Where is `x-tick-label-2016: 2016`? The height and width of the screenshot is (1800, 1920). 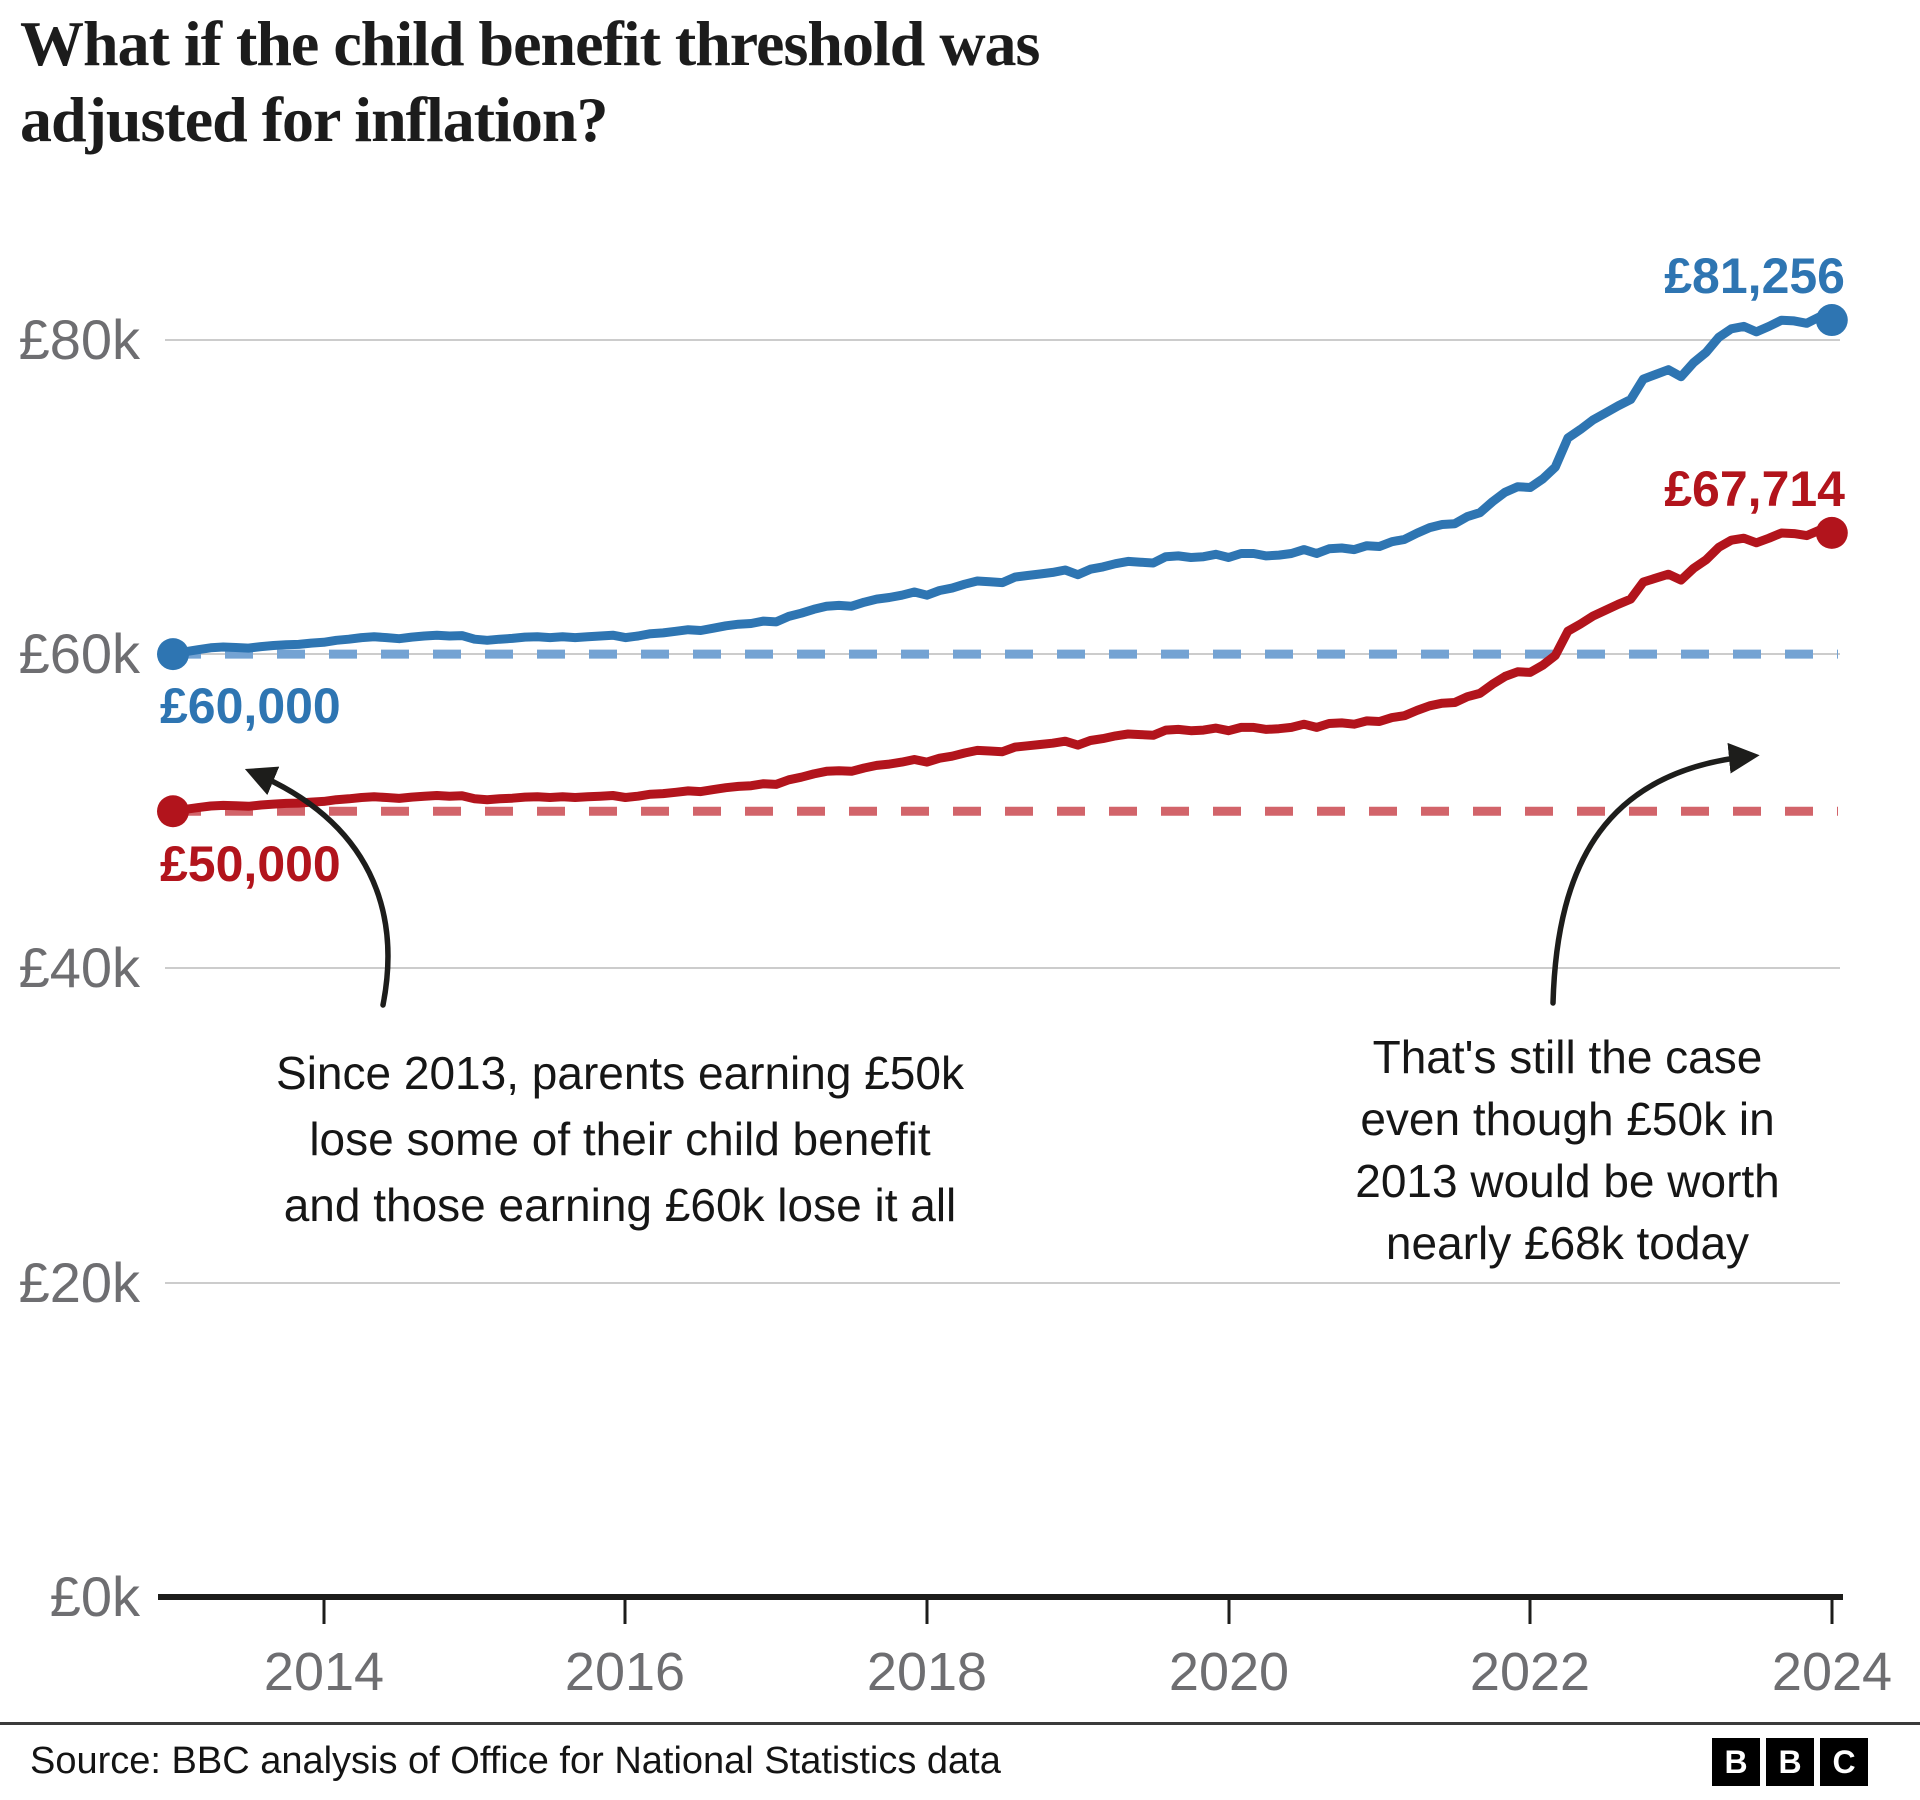 x-tick-label-2016: 2016 is located at coordinates (625, 1672).